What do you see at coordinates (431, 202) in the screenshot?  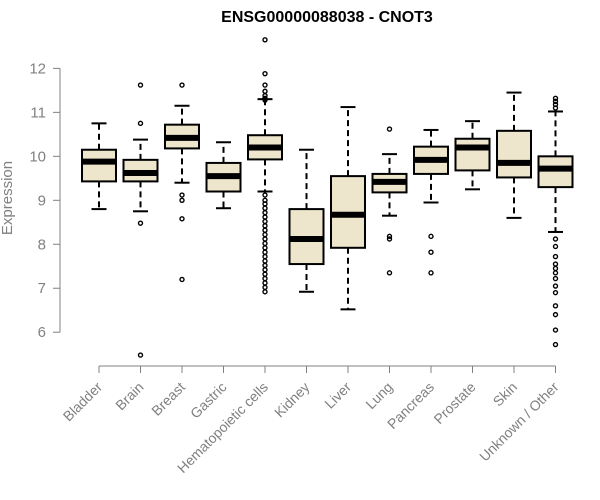 I see `box-pancreas` at bounding box center [431, 202].